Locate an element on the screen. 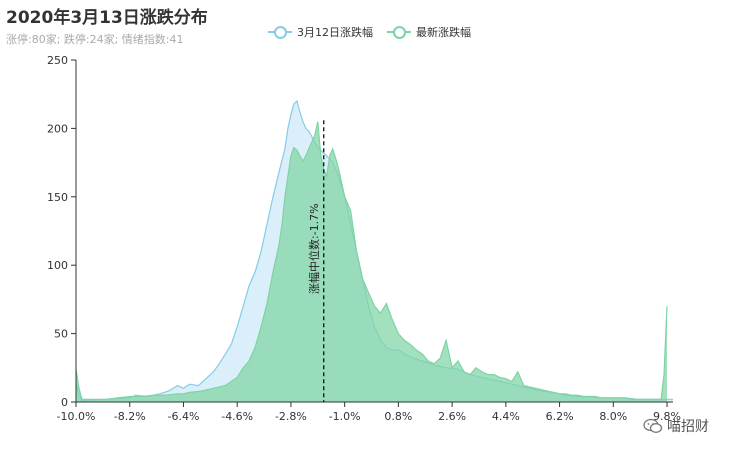 The image size is (750, 463). x-tick-label: 4.4% is located at coordinates (506, 416).